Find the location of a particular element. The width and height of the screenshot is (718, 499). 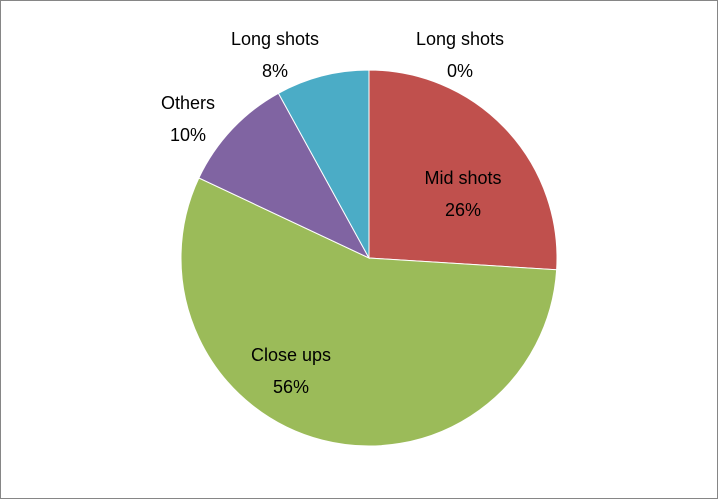

slice-value-label: 56% is located at coordinates (291, 387).